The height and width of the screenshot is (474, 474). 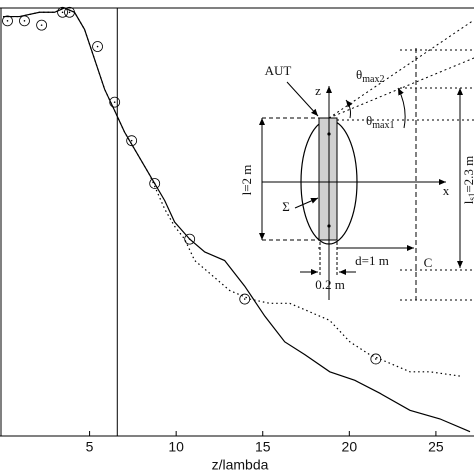 I want to click on x-label: x, so click(x=446, y=190).